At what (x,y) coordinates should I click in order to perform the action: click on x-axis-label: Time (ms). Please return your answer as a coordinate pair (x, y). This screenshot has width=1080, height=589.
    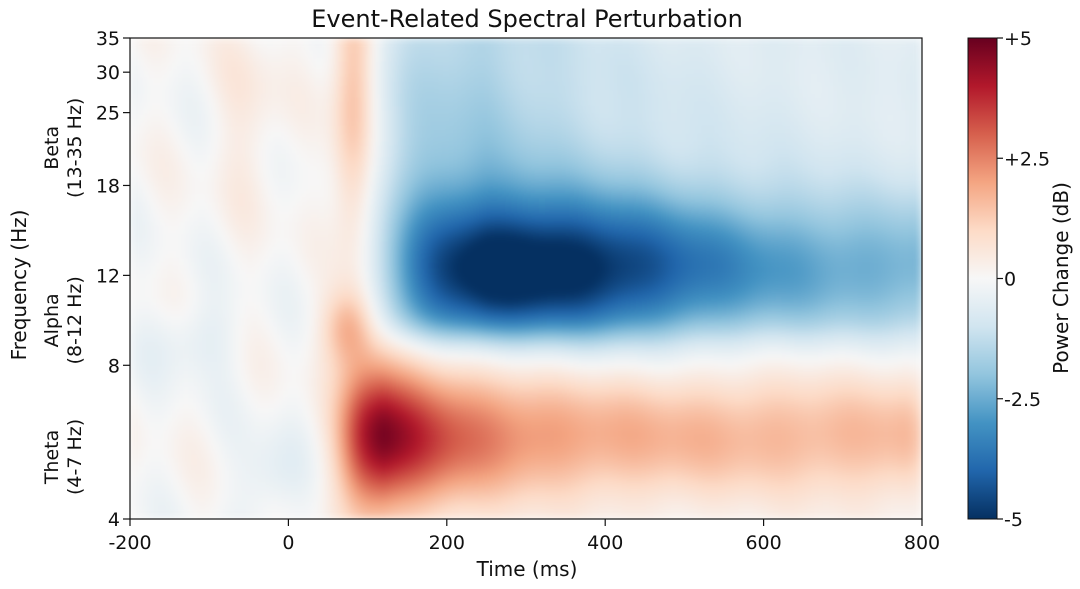
    Looking at the image, I should click on (527, 569).